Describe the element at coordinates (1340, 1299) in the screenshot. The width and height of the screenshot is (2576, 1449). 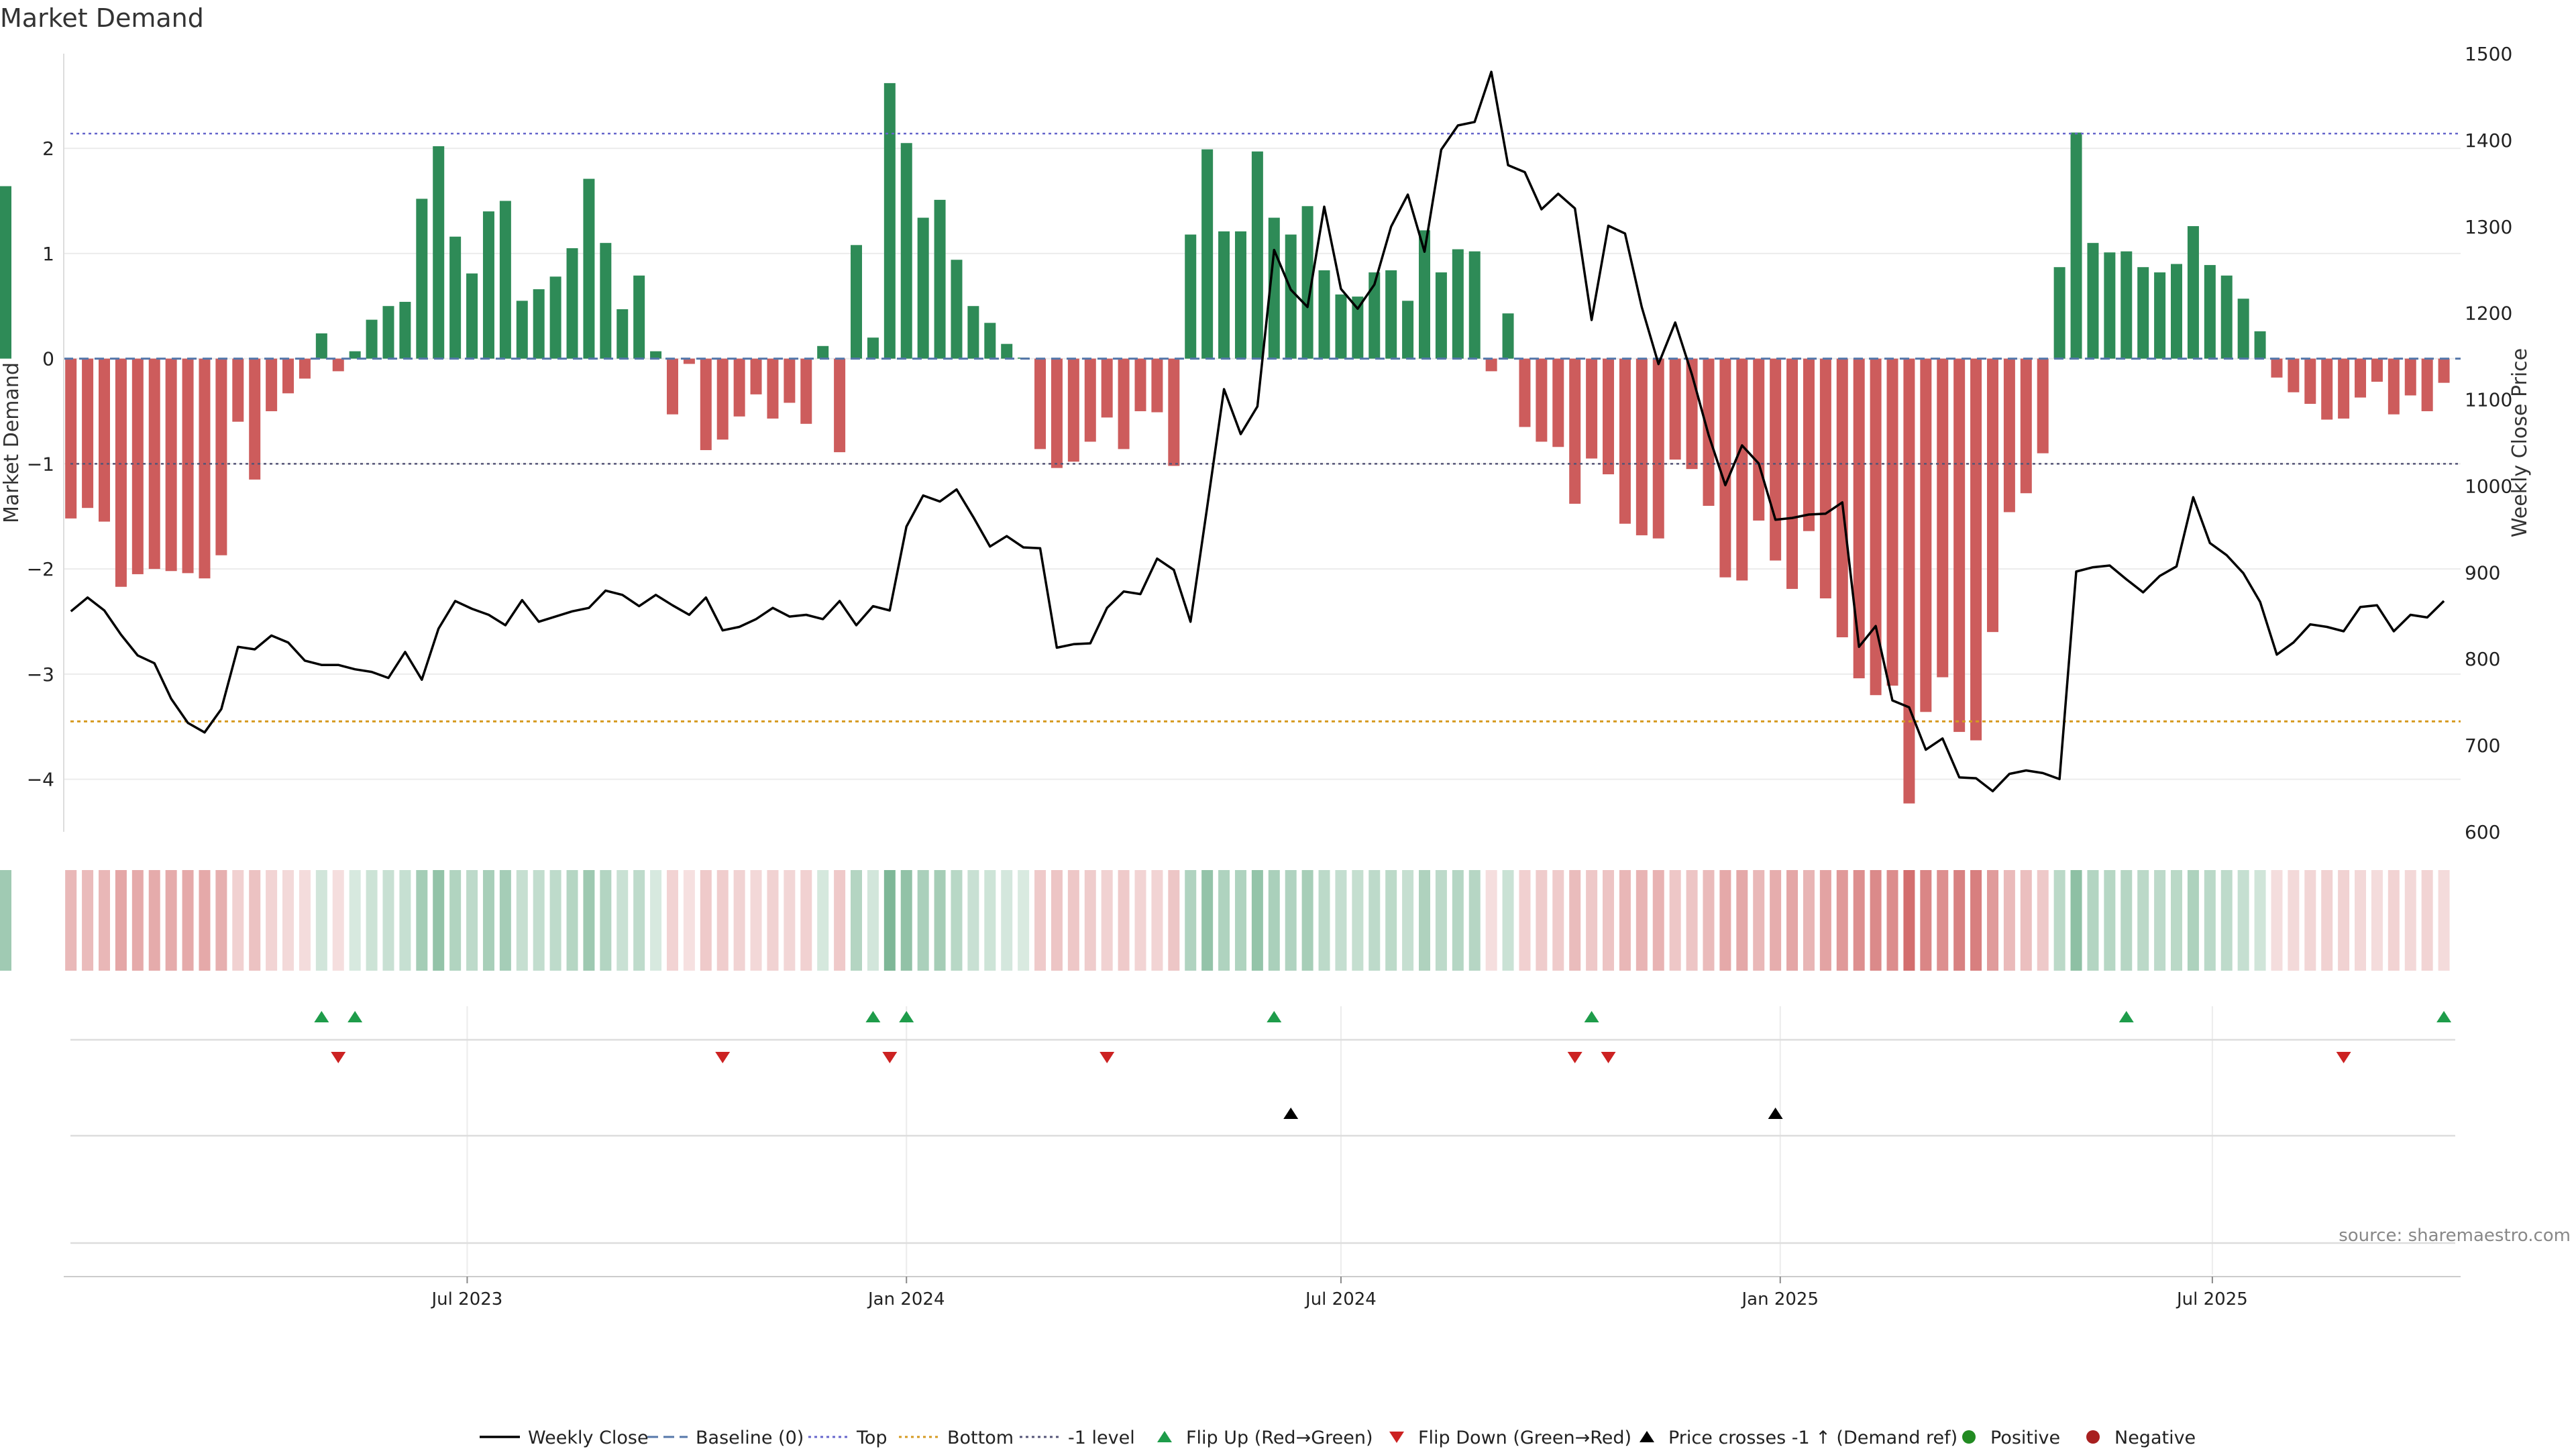
I see `x-tick-label: Jul 2024` at that location.